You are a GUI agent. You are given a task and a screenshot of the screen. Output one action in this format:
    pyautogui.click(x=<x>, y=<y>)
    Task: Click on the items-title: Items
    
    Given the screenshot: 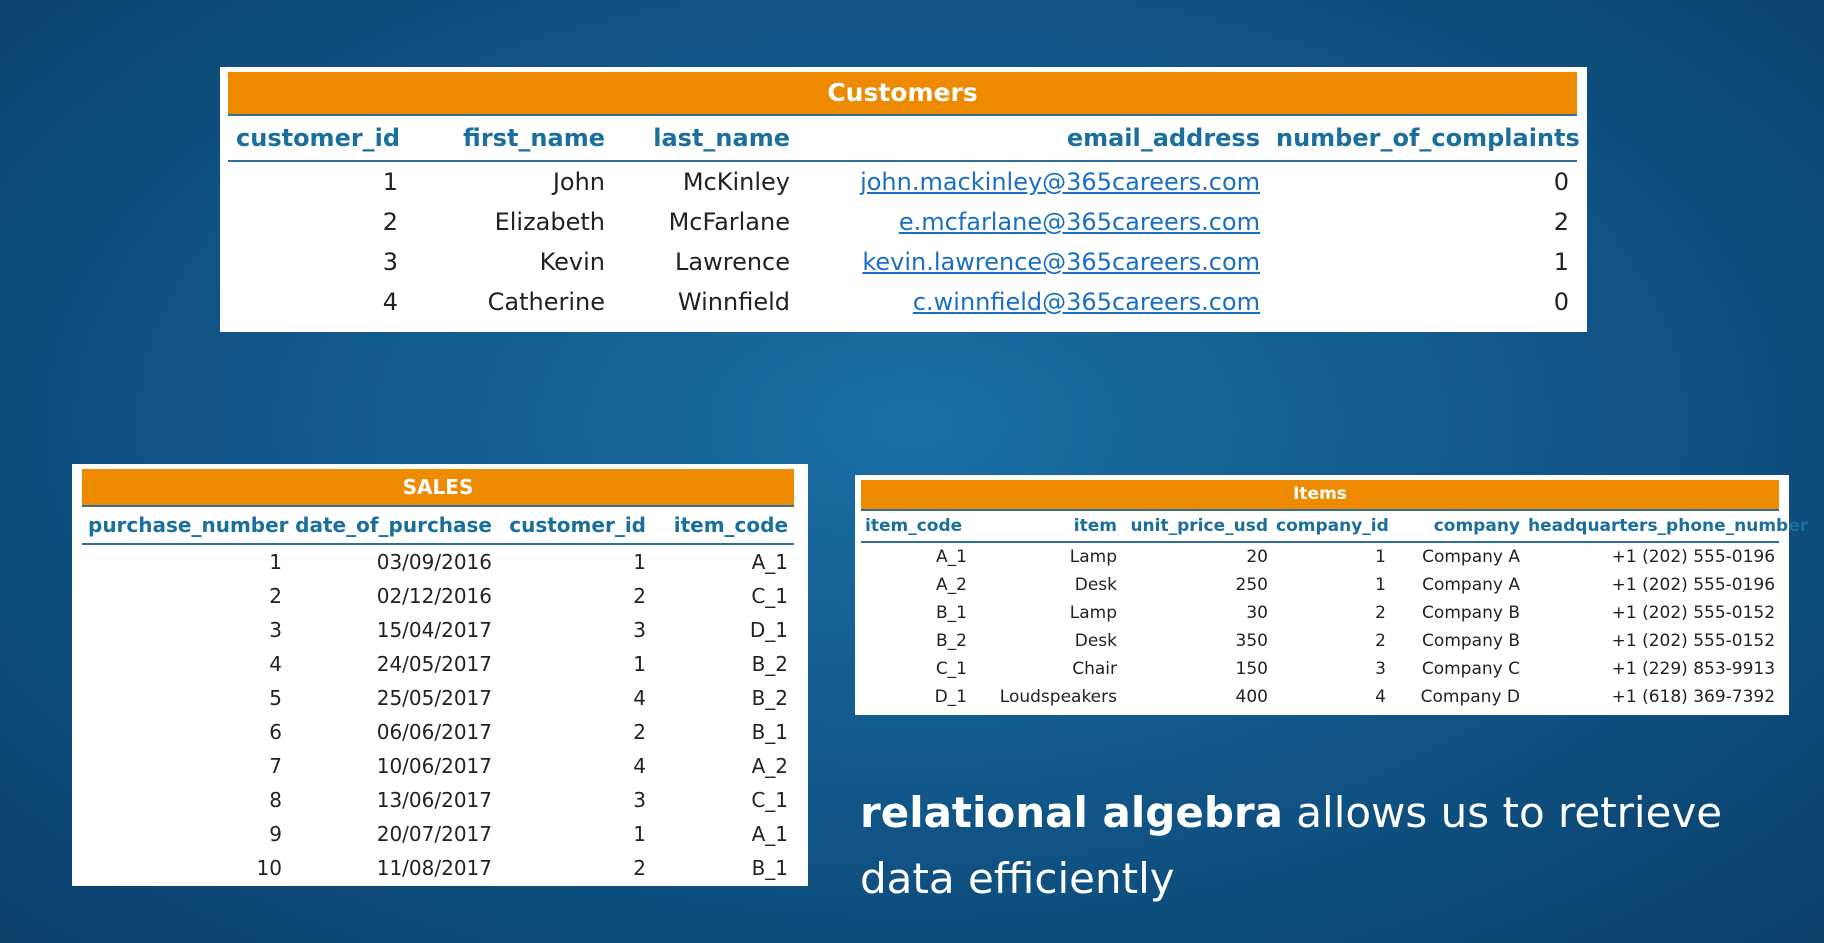 What is the action you would take?
    pyautogui.click(x=1320, y=495)
    